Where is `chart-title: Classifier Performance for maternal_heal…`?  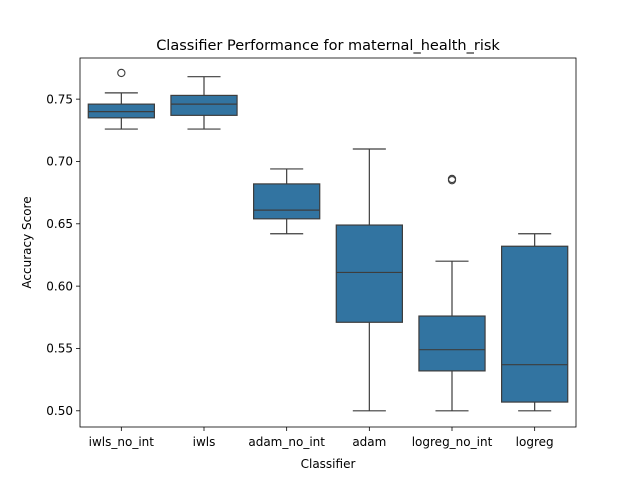
chart-title: Classifier Performance for maternal_heal… is located at coordinates (328, 46).